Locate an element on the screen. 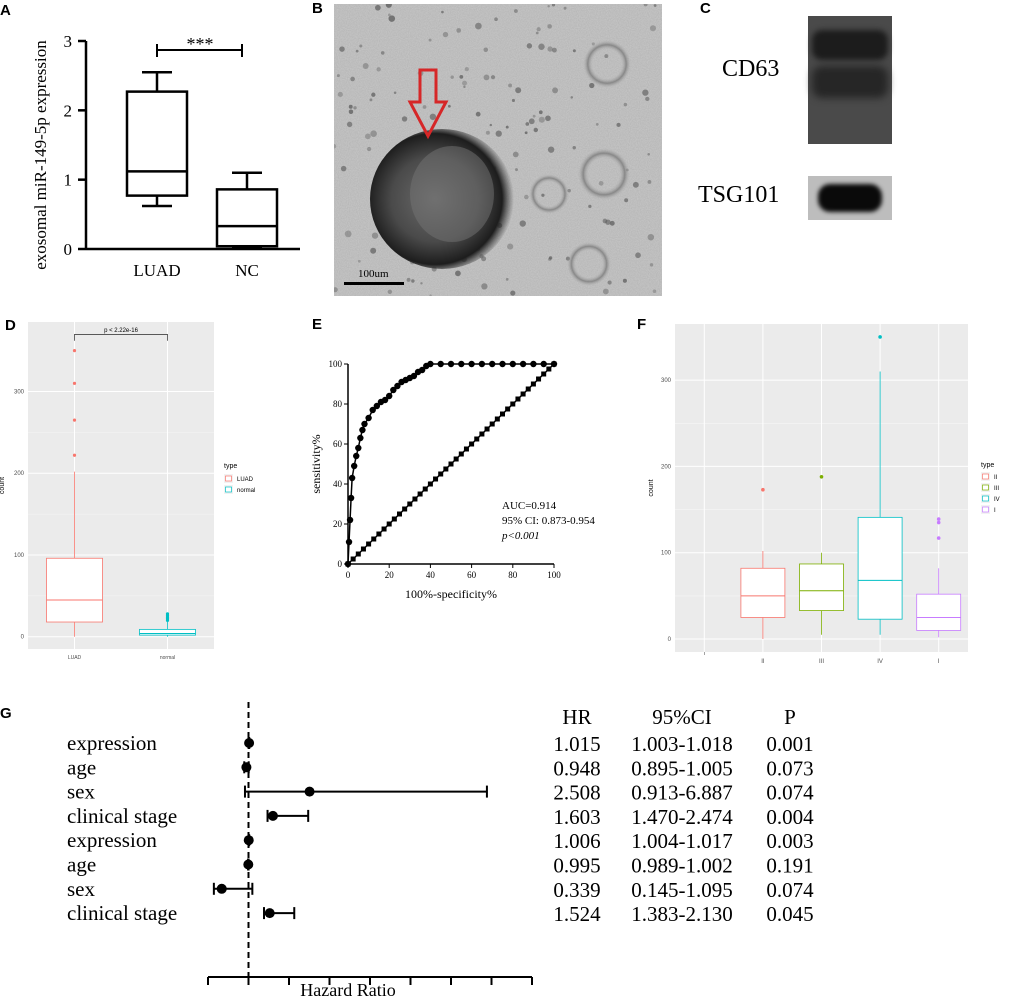 The height and width of the screenshot is (1003, 1020). box-stage-ii is located at coordinates (763, 592).